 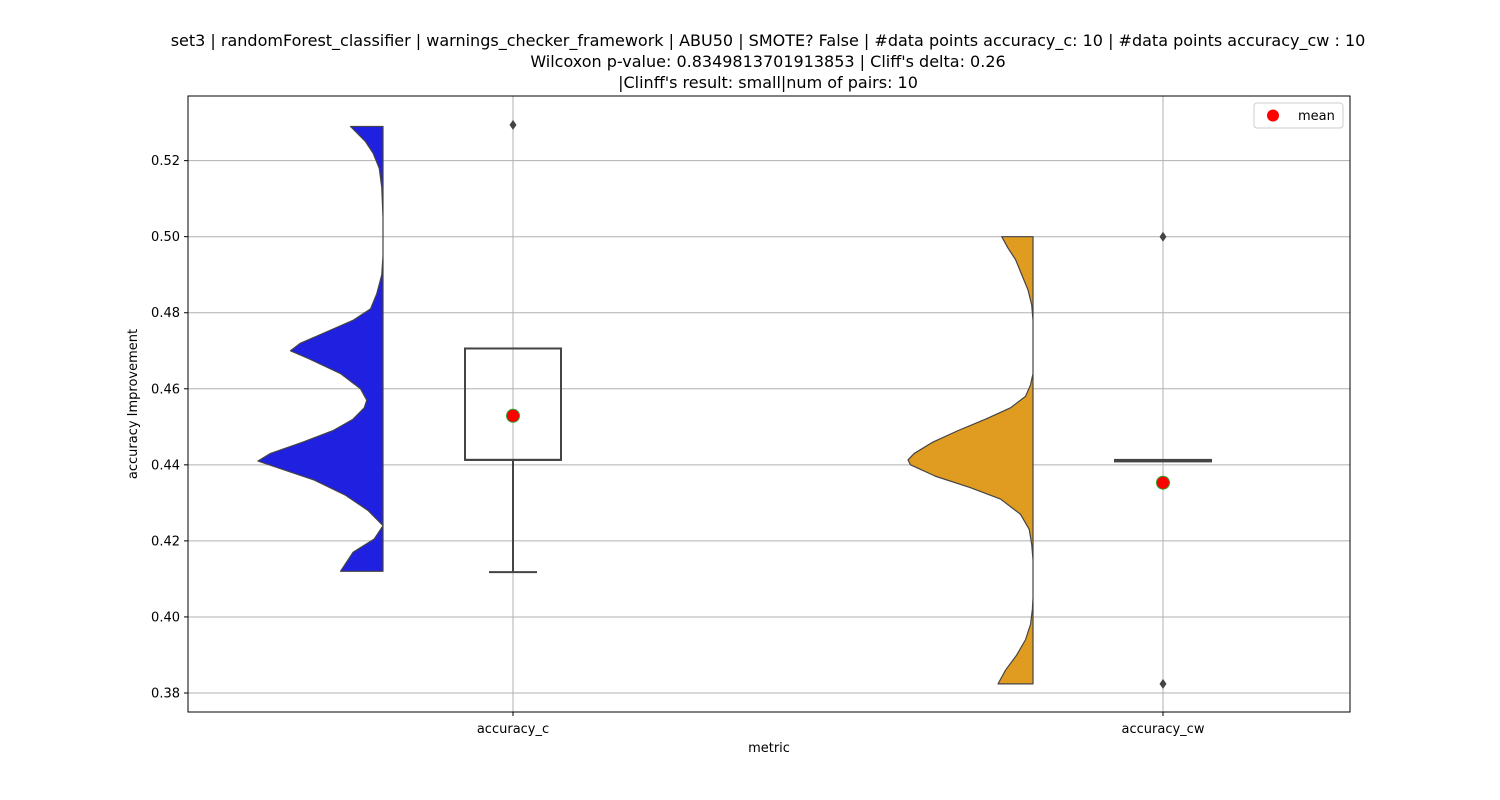 I want to click on y-axis-ticks: 0.38 0.40 0.42 0.44 0.46 0.48 0.50 0.52, so click(x=169, y=427).